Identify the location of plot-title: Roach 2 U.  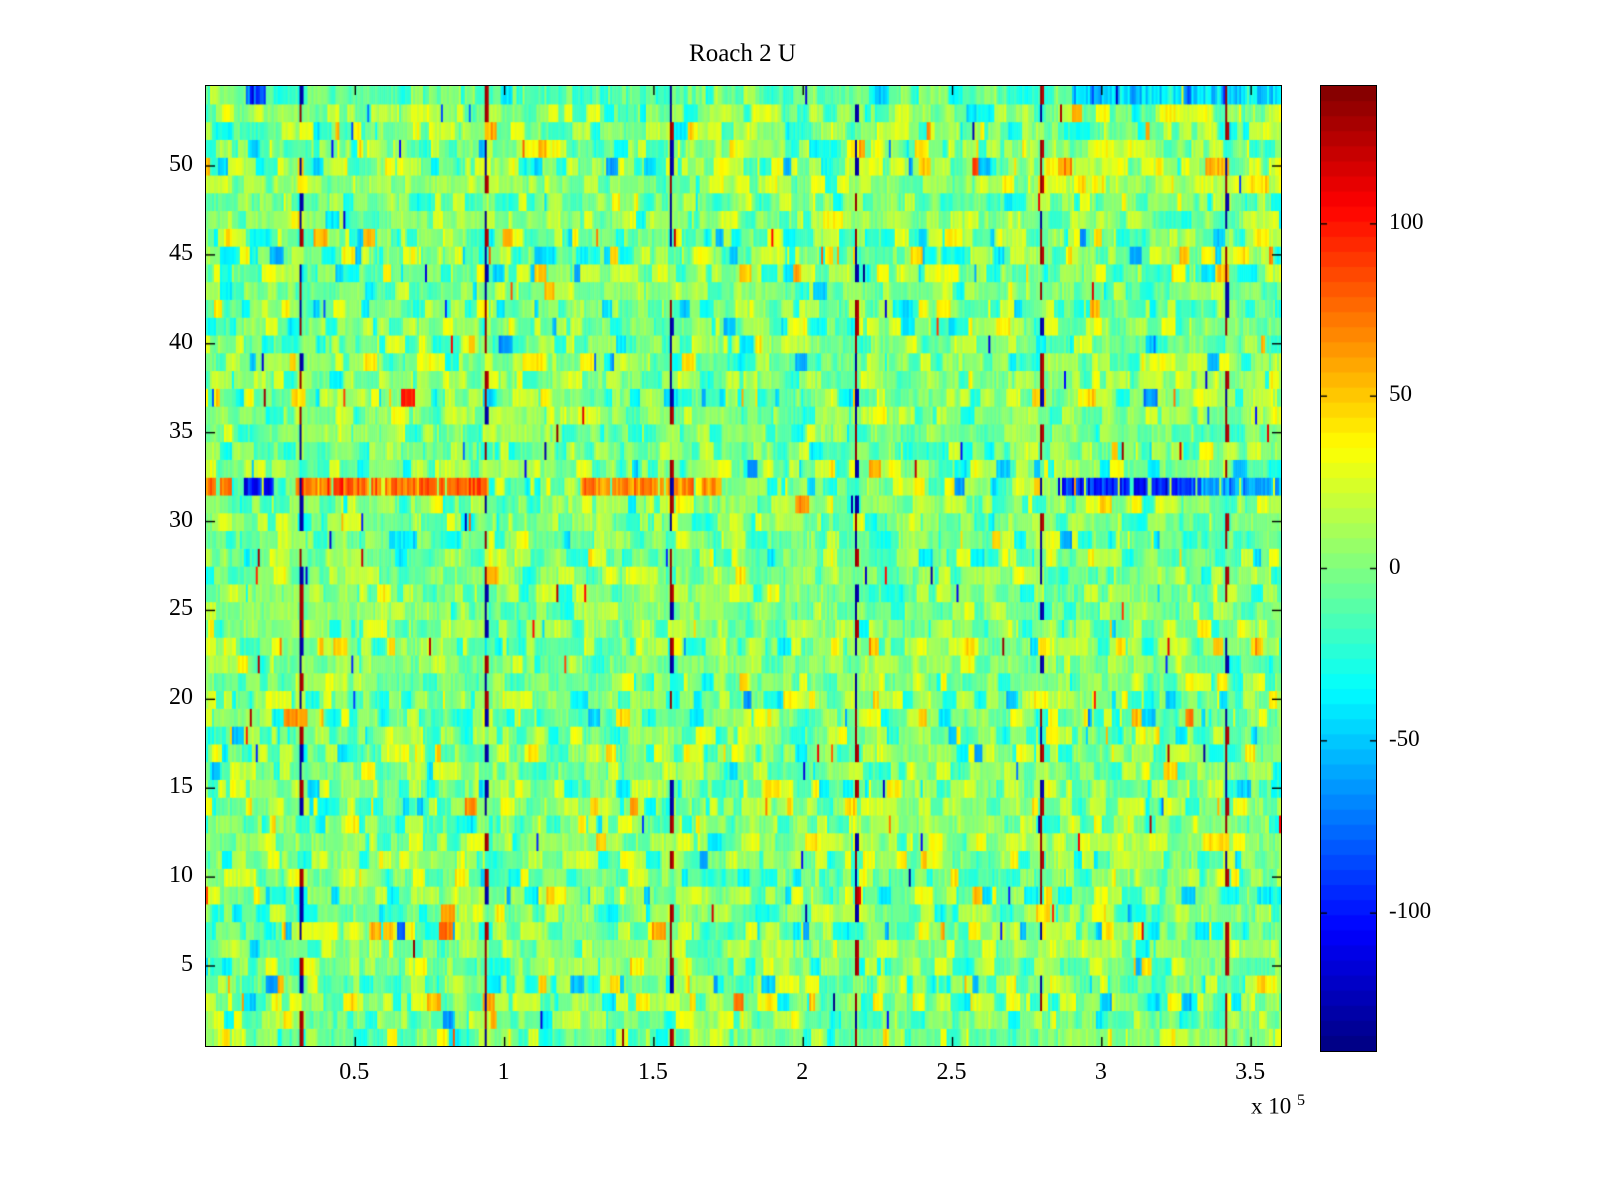
(742, 53).